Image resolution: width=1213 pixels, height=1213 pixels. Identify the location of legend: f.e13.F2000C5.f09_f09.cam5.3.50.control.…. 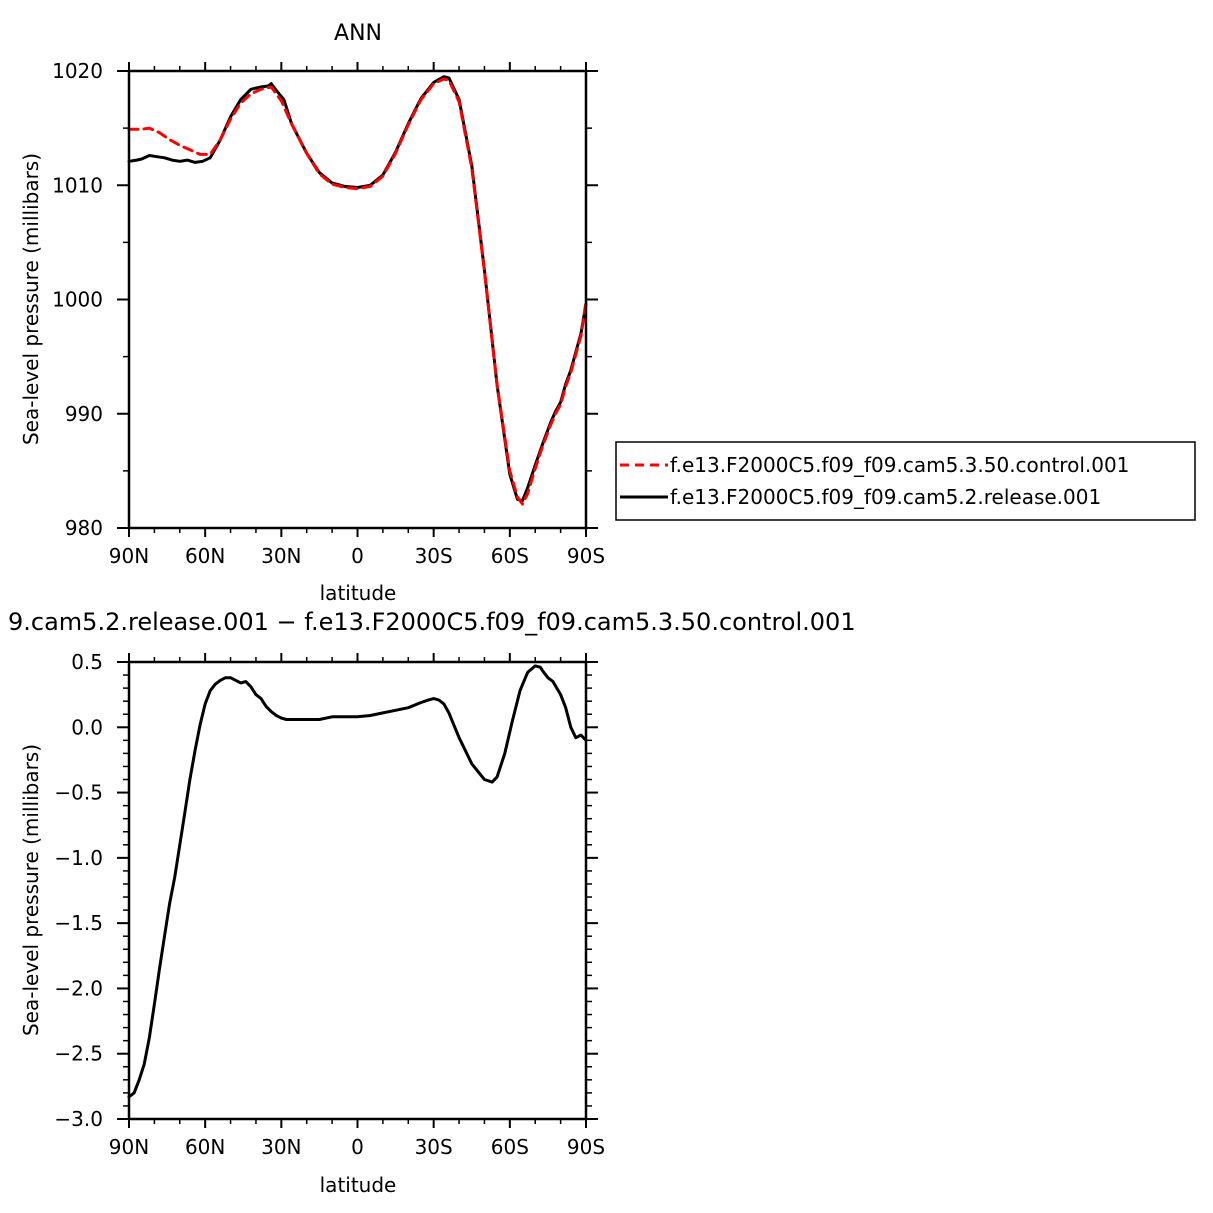
(905, 481).